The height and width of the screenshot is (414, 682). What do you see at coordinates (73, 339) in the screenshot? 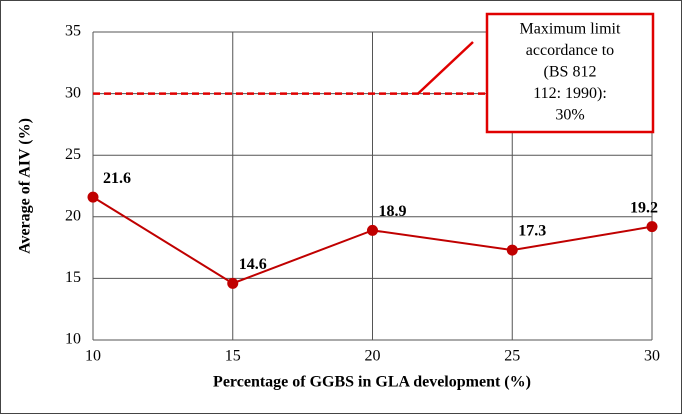
I see `y-tick-label: 10` at bounding box center [73, 339].